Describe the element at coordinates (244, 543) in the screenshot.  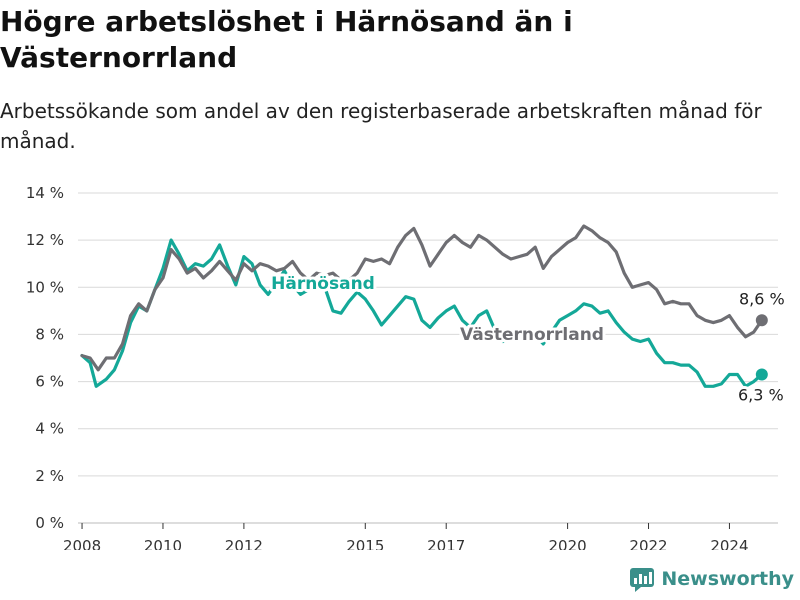
I see `x-tick-label: 2012` at that location.